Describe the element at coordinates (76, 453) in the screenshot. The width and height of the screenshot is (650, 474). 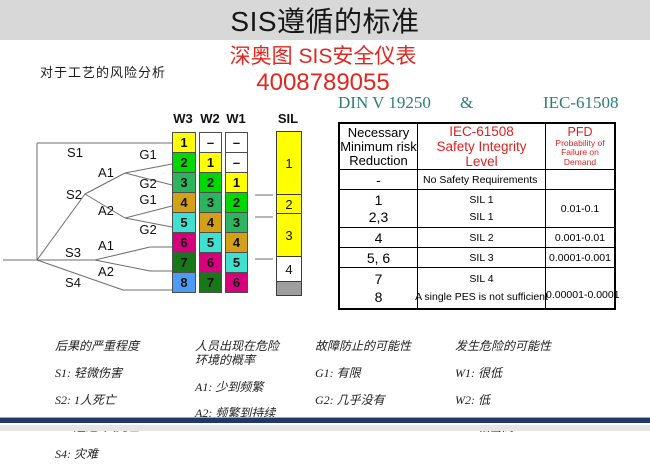
I see `legend-line: S4: 灾难` at that location.